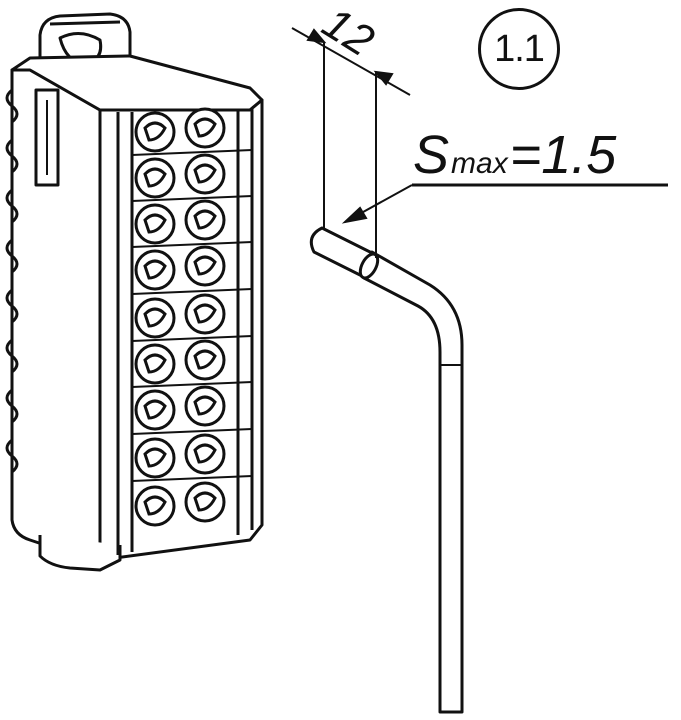 Image resolution: width=681 pixels, height=720 pixels. I want to click on strip-length-dimension, so click(351, 142).